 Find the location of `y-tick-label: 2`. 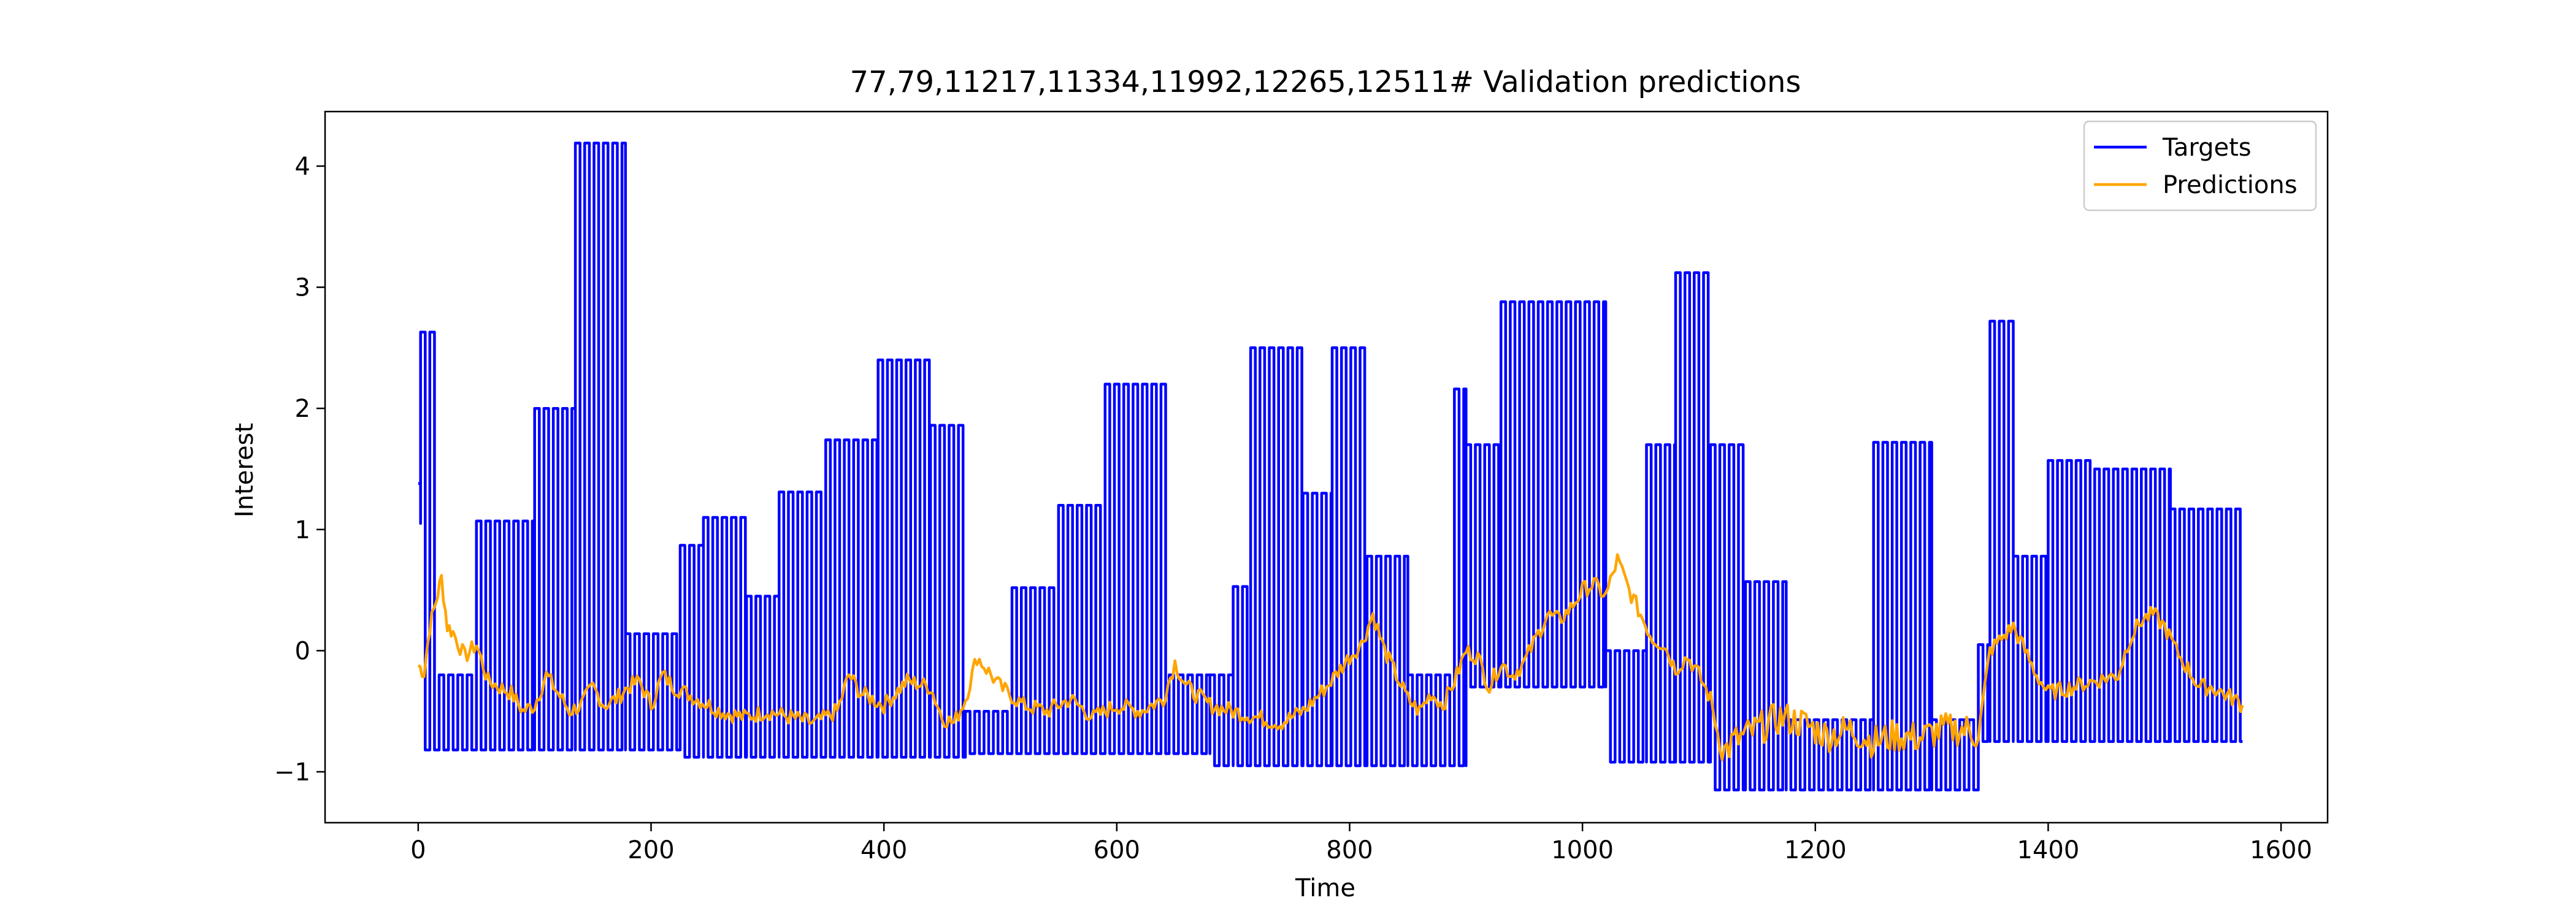

y-tick-label: 2 is located at coordinates (302, 409).